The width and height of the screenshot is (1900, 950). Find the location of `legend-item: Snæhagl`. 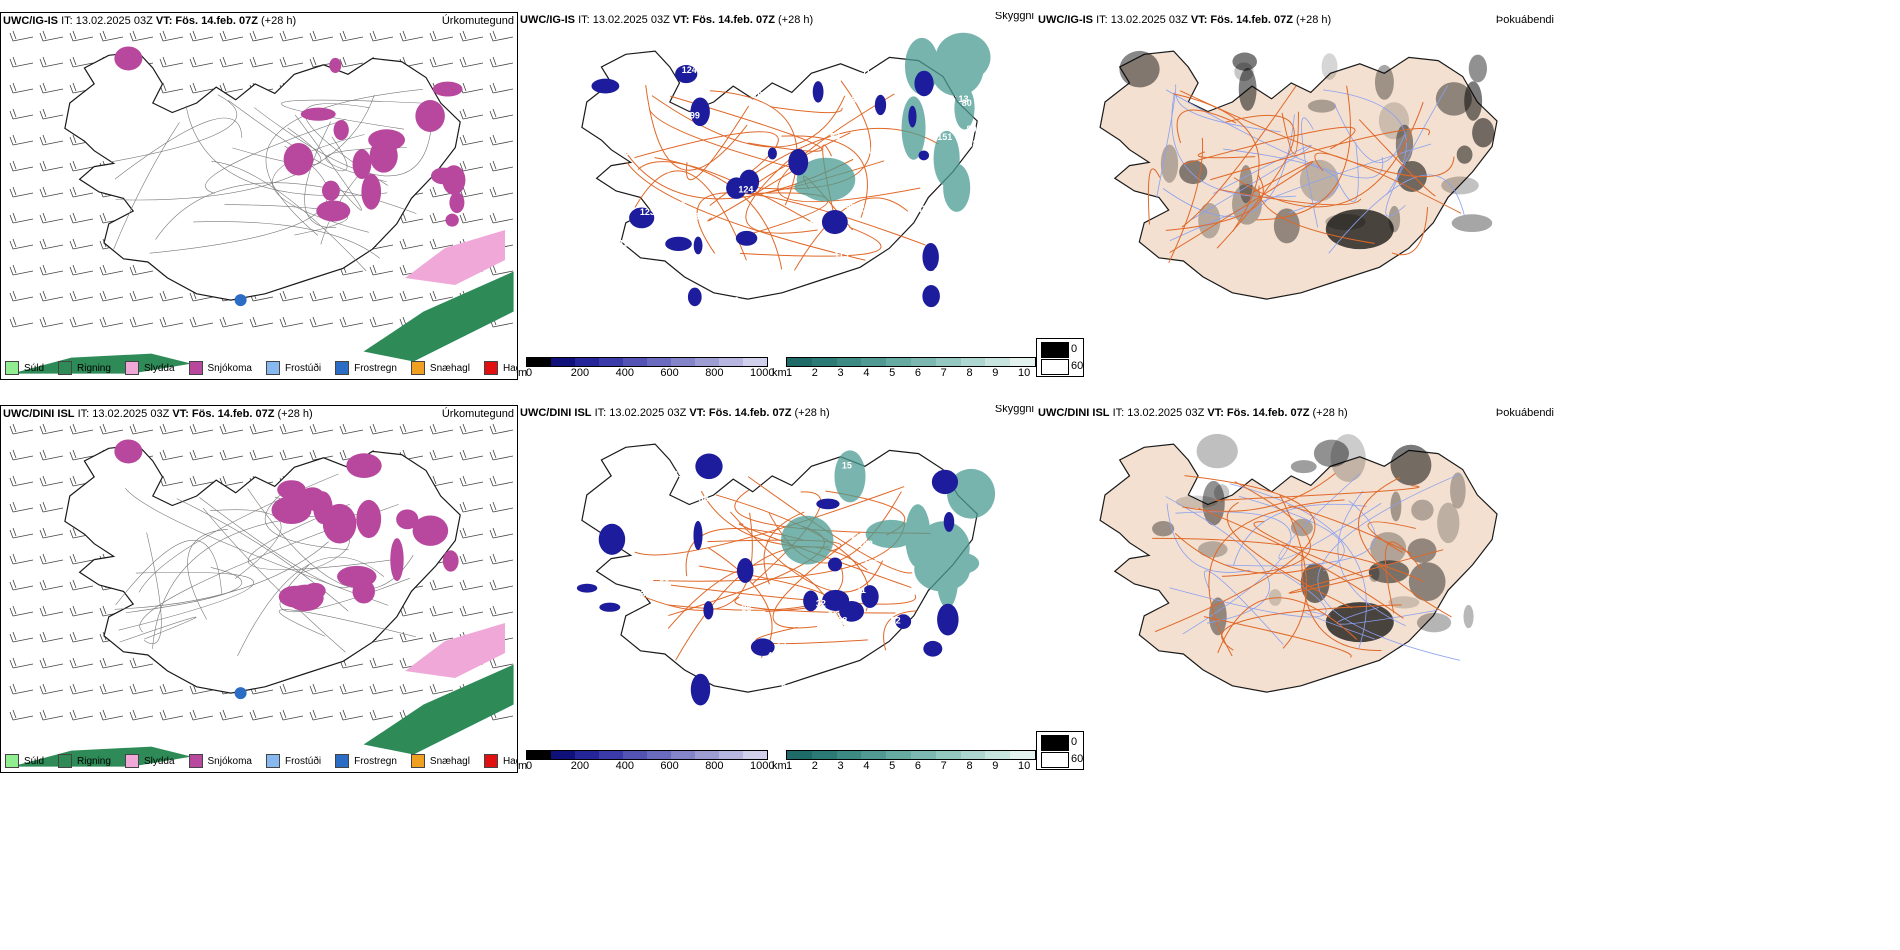

legend-item: Snæhagl is located at coordinates (440, 368).